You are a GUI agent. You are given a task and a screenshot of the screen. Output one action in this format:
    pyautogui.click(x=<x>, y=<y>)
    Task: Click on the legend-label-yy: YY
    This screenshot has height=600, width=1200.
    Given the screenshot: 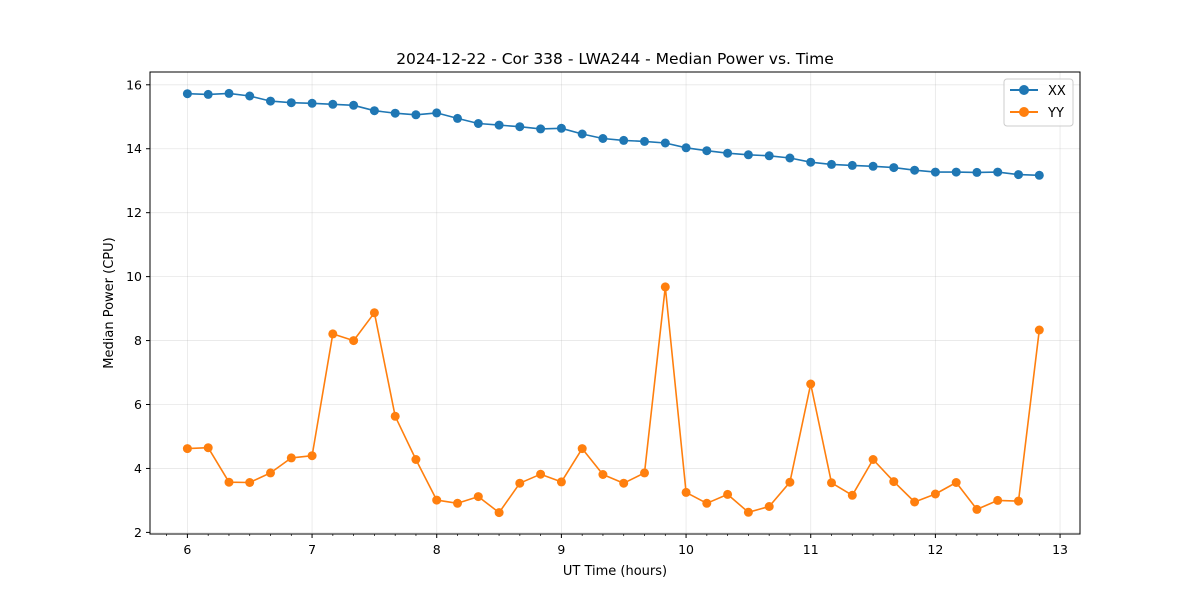 What is the action you would take?
    pyautogui.click(x=1055, y=113)
    